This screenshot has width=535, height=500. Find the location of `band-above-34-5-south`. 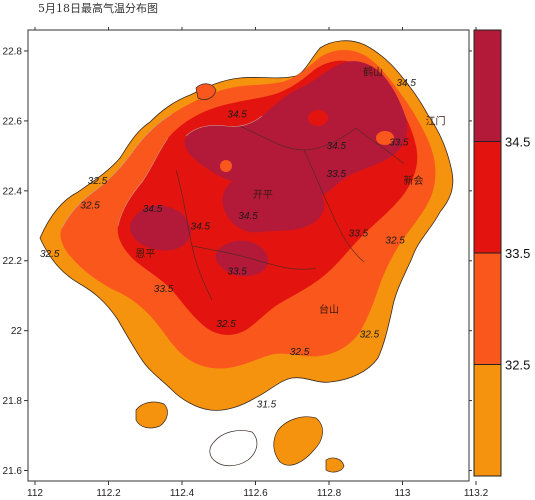

band-above-34-5-south is located at coordinates (242, 258).